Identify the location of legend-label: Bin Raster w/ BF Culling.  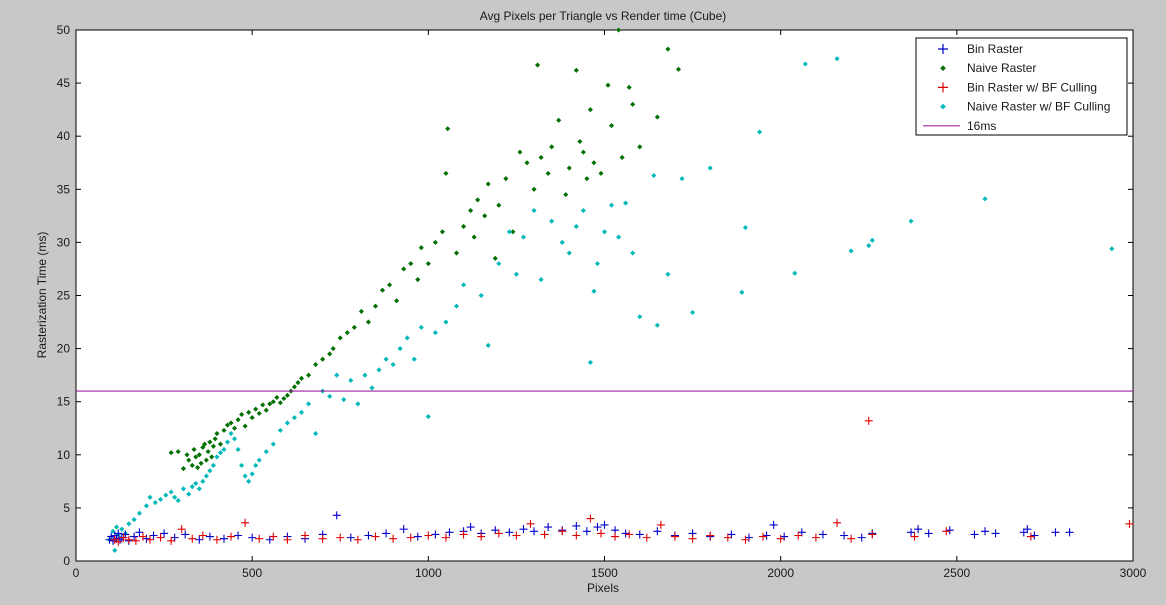
(1032, 87).